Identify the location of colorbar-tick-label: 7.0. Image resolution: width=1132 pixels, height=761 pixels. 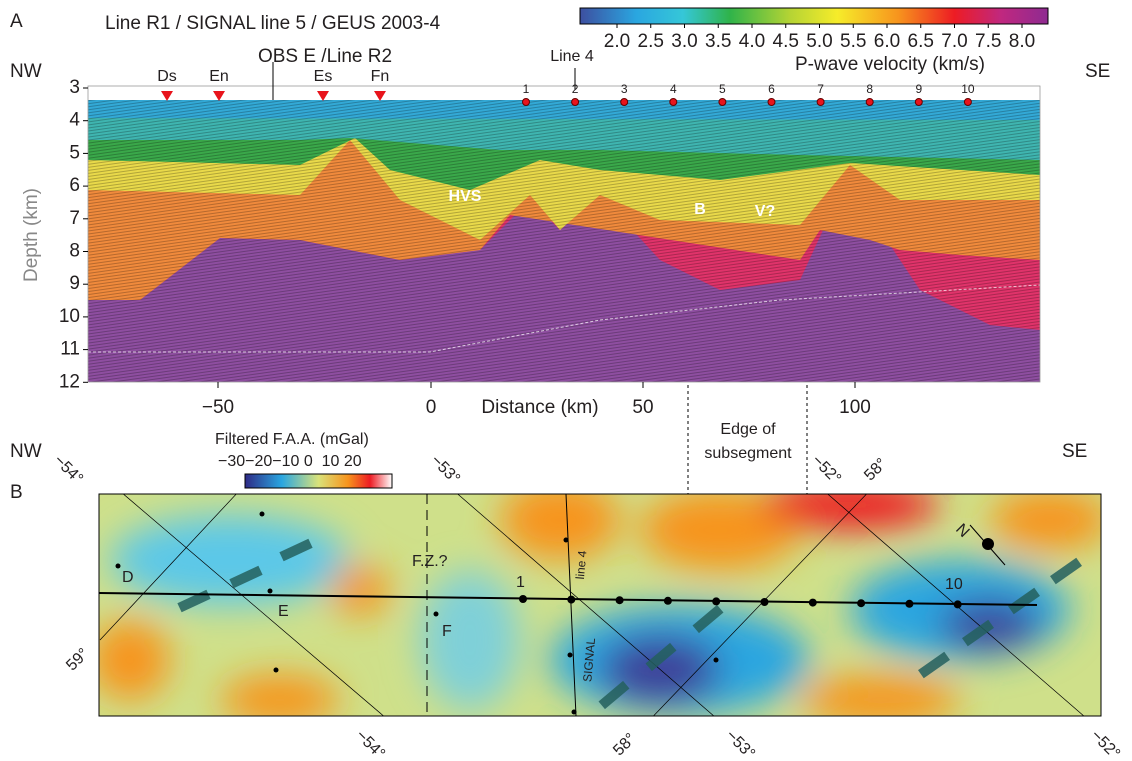
(954, 41).